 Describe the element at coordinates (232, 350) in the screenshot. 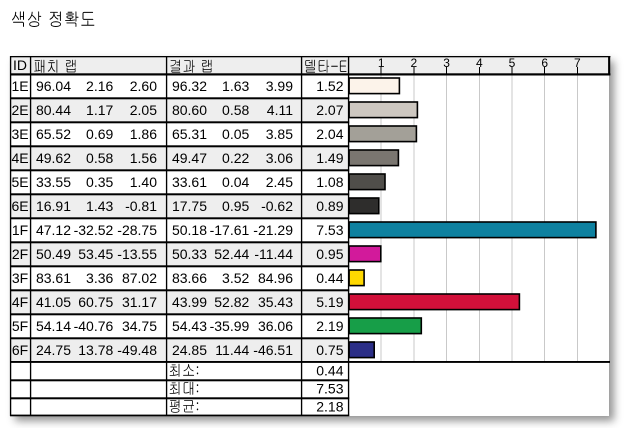

I see `svg-text: 11.44` at that location.